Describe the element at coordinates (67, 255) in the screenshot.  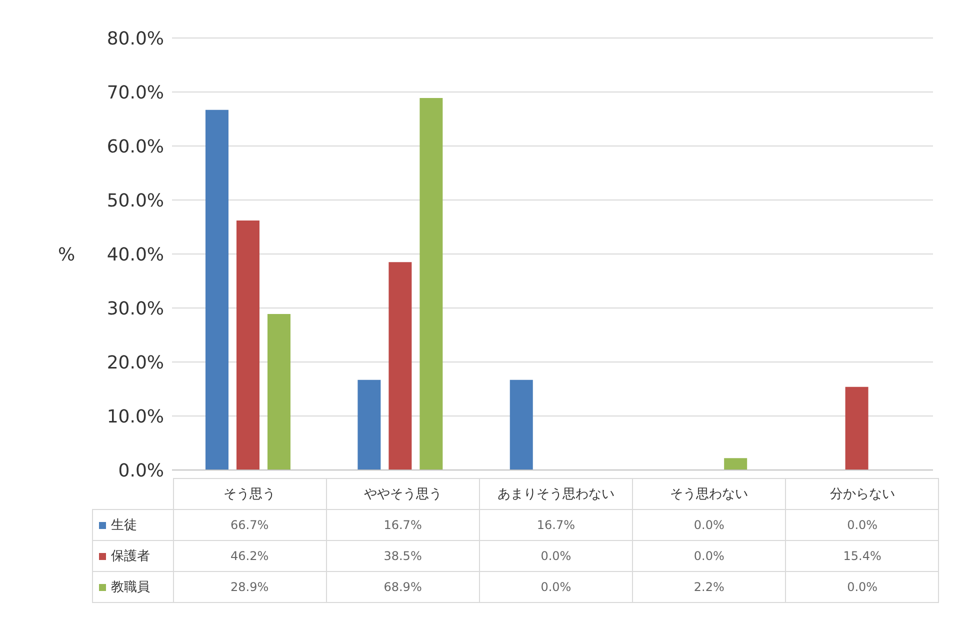
I see `y-axis-title: %` at that location.